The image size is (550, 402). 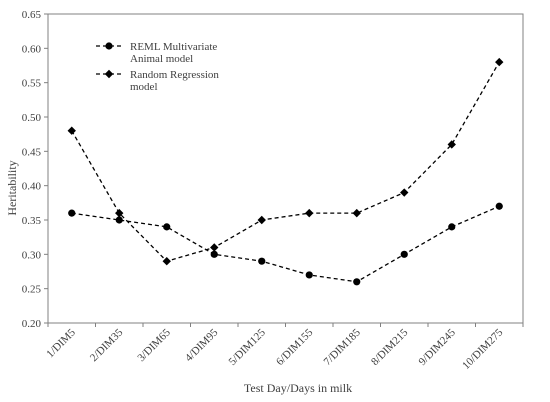 I want to click on y-tick-labels: 0.20 0.25 0.30 0.35 0.40 0.45 0.50 0.55 0.60 0.65, so click(x=32, y=169).